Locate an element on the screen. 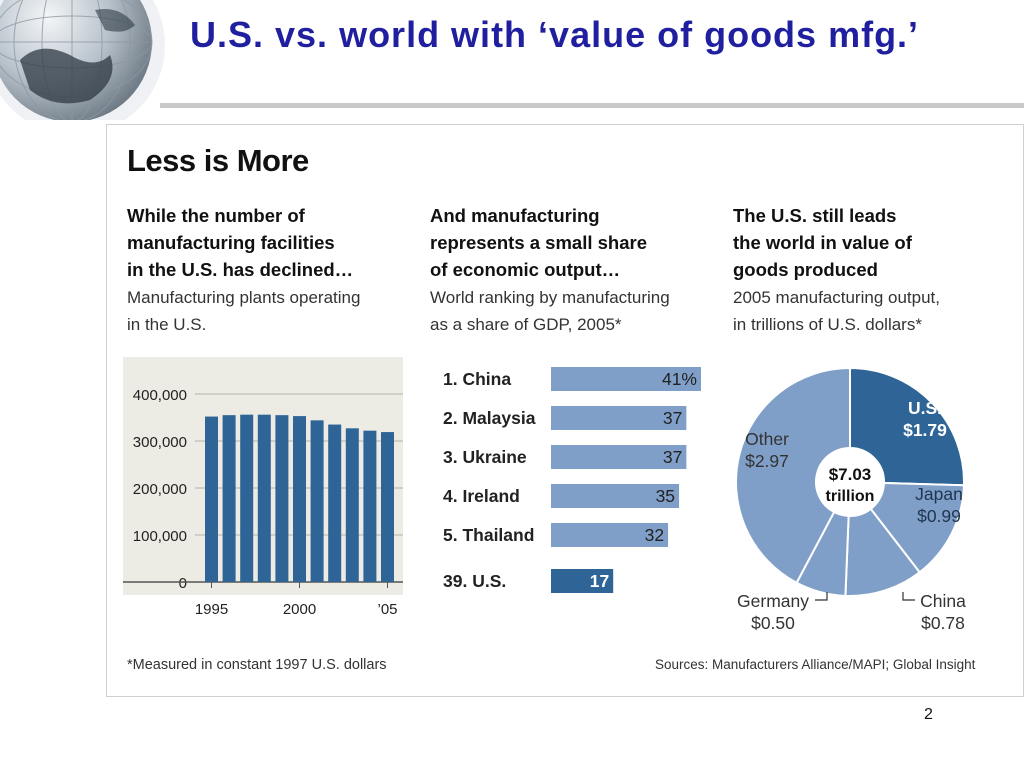  slice-value-label: $0.78 is located at coordinates (943, 623).